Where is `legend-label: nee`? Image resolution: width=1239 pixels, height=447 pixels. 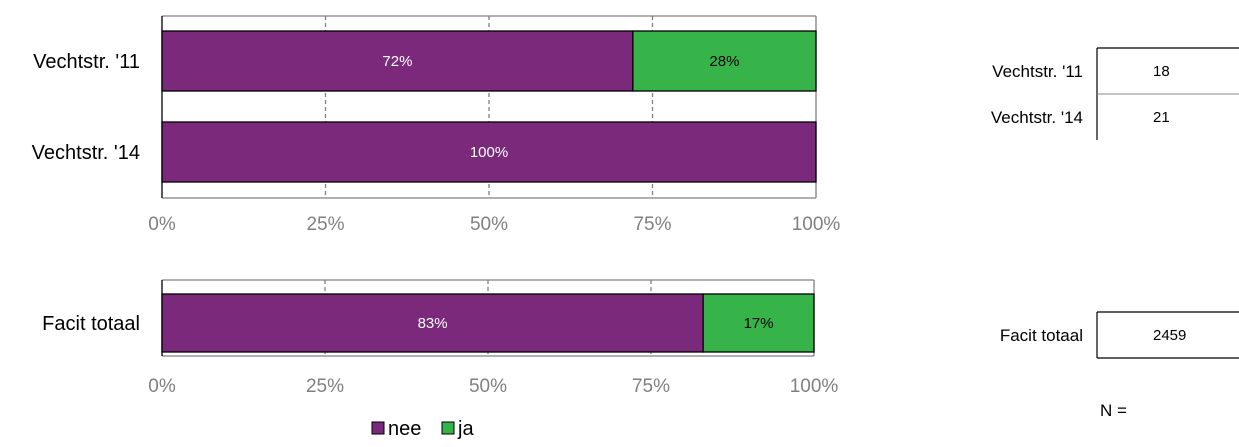
legend-label: nee is located at coordinates (404, 429).